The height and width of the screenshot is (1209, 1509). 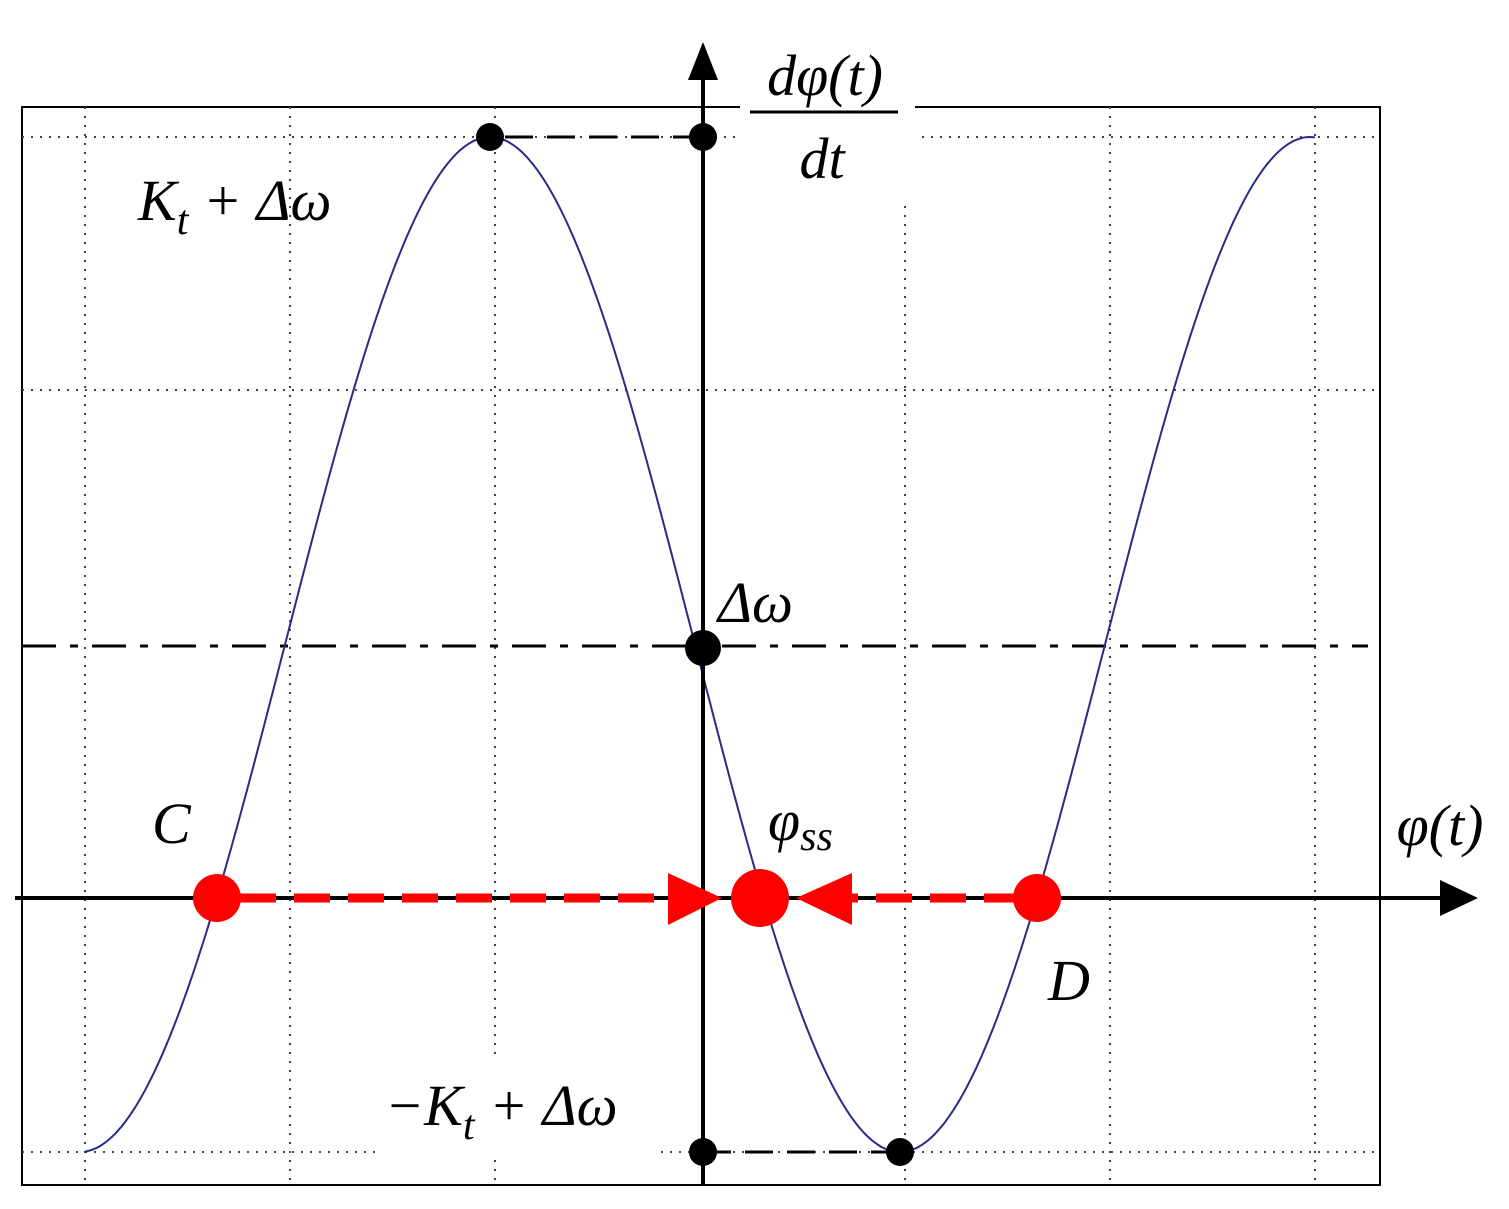 I want to click on max-label: Kt + Δω, so click(x=234, y=206).